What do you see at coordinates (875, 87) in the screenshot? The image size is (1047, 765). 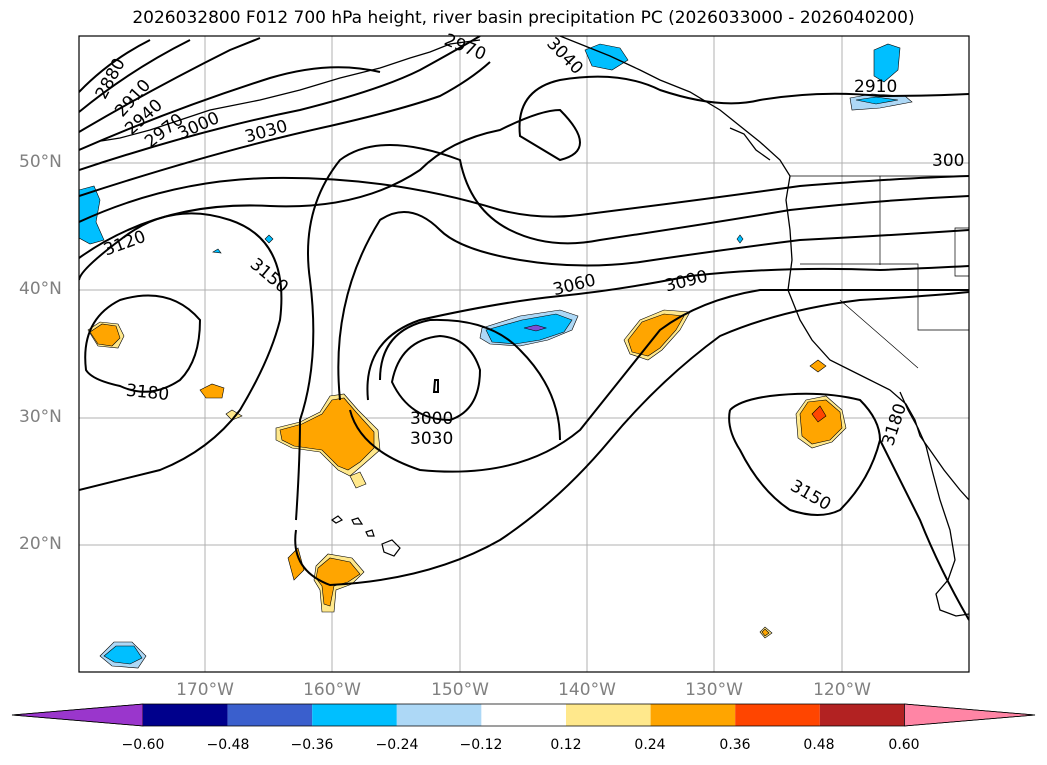 I see `contour-label: 2910` at bounding box center [875, 87].